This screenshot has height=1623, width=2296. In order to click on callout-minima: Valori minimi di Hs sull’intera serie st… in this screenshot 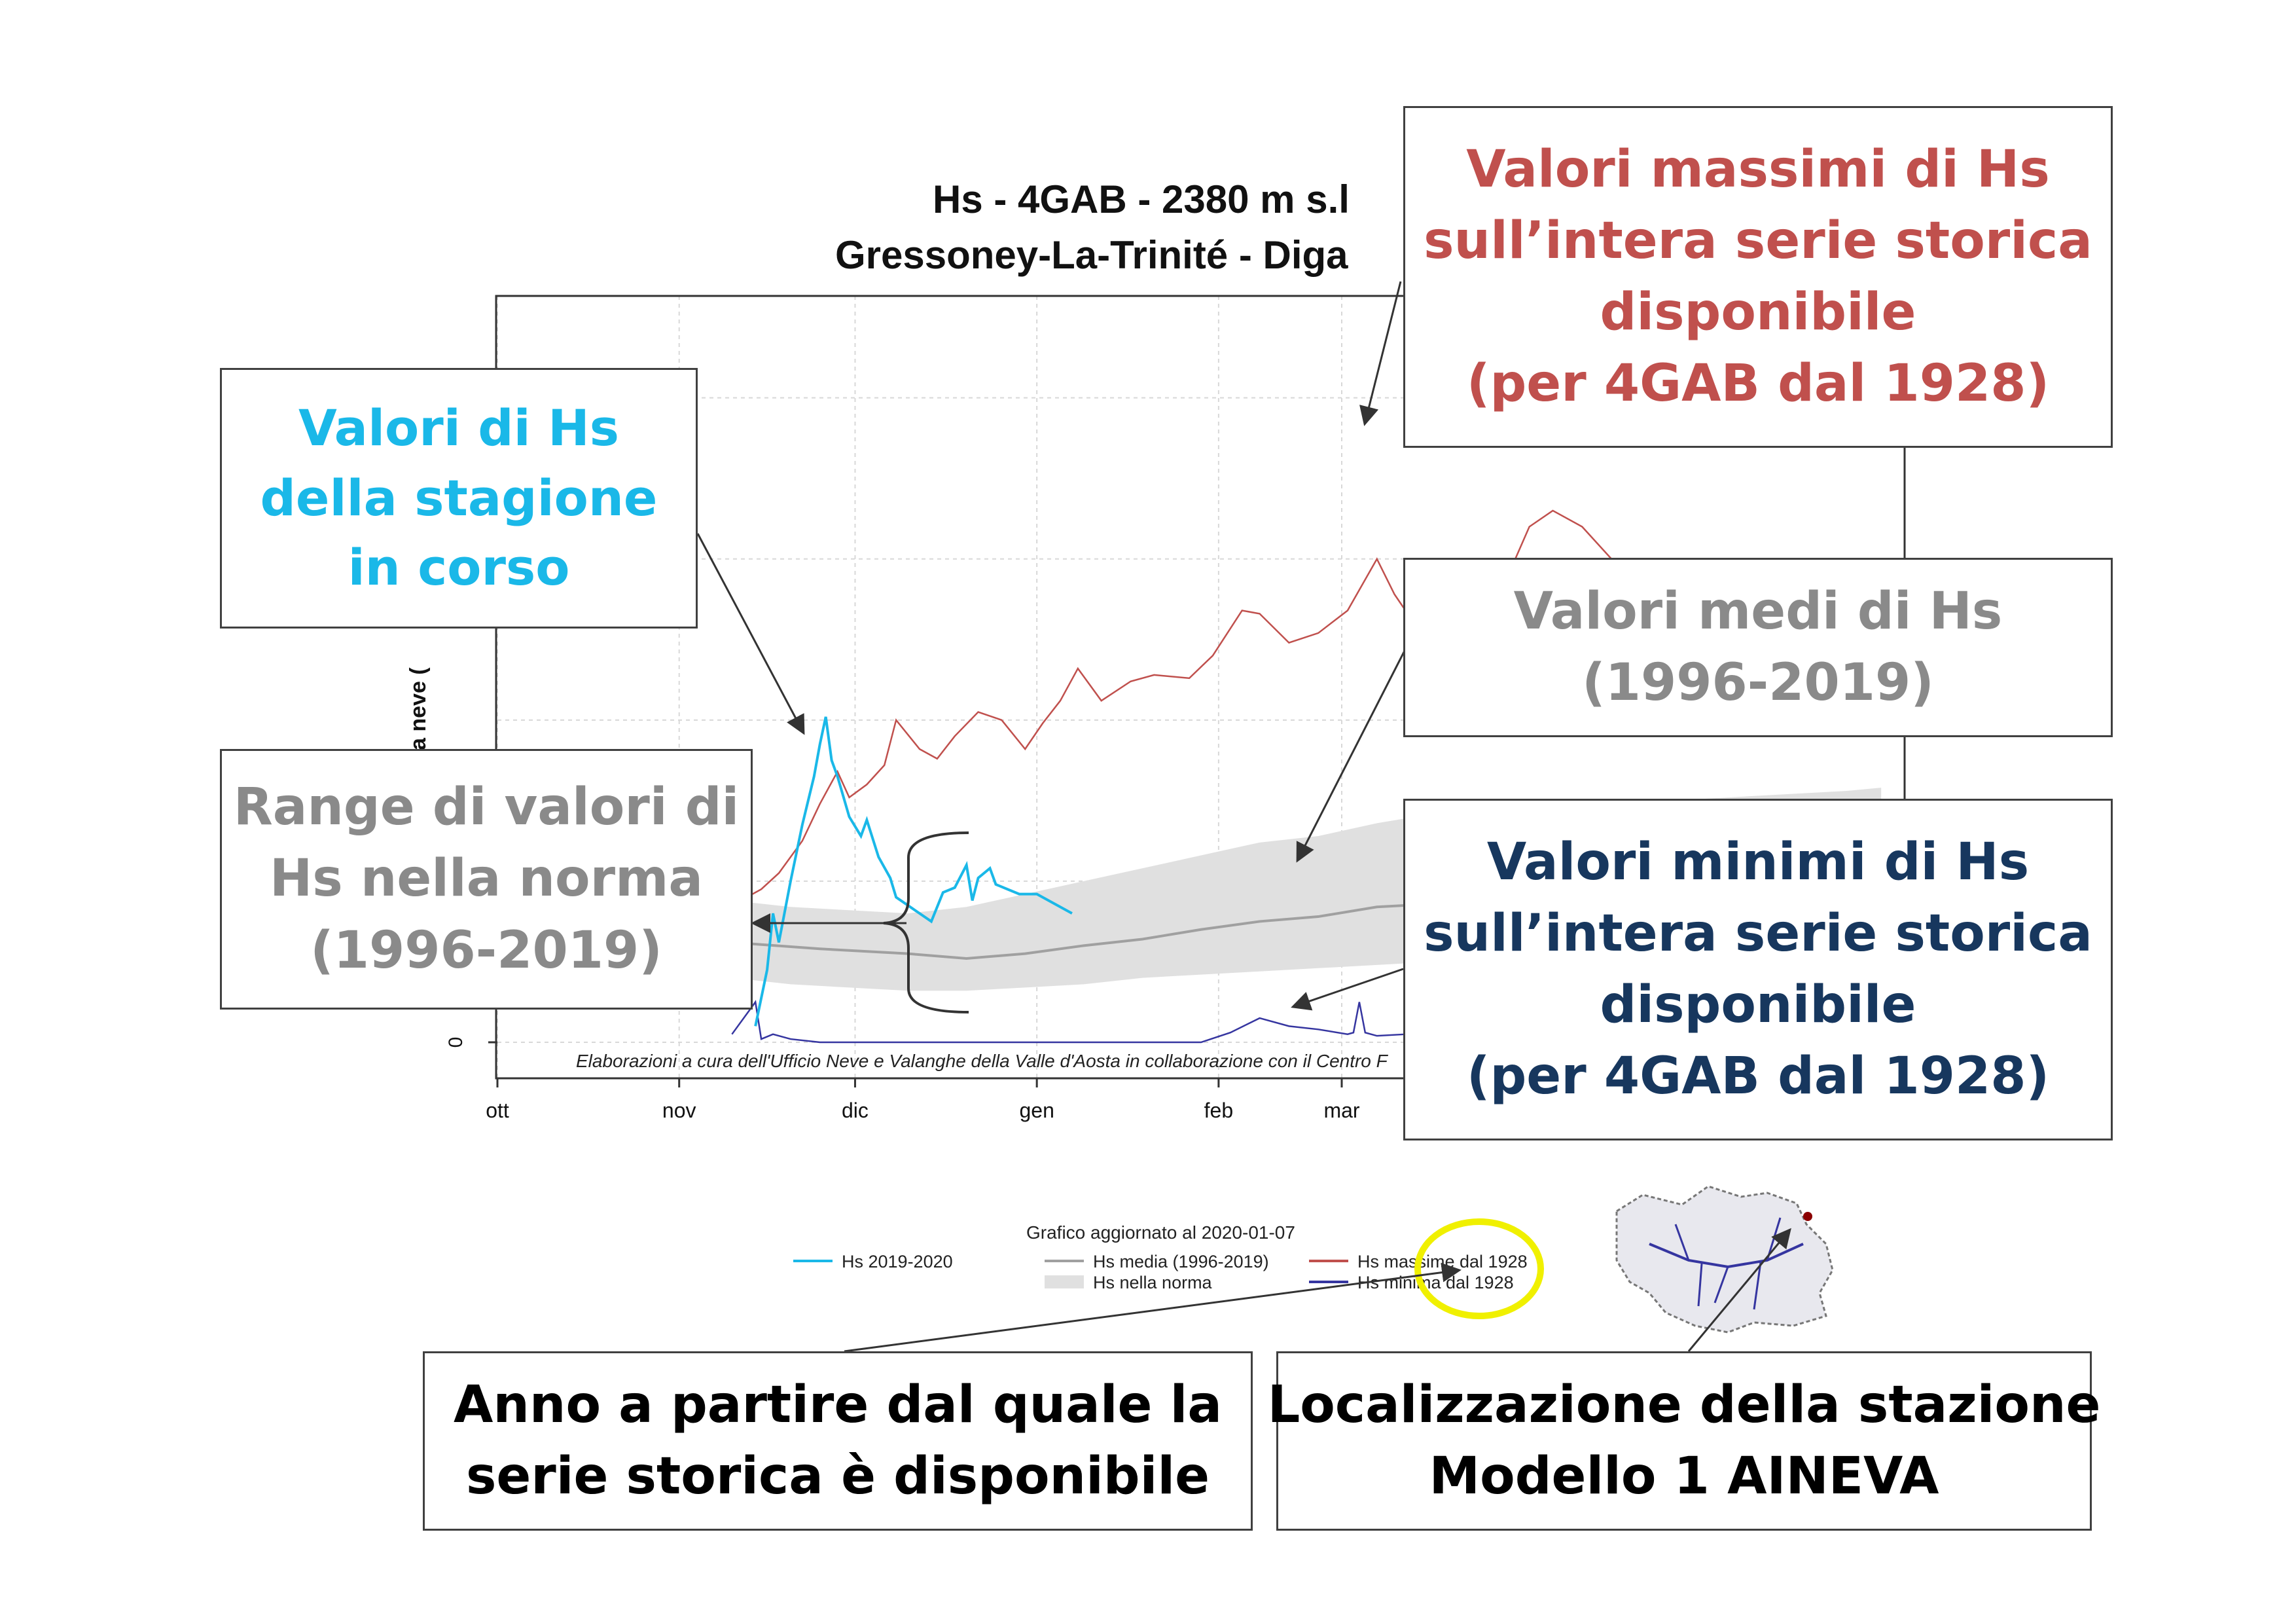, I will do `click(1758, 969)`.